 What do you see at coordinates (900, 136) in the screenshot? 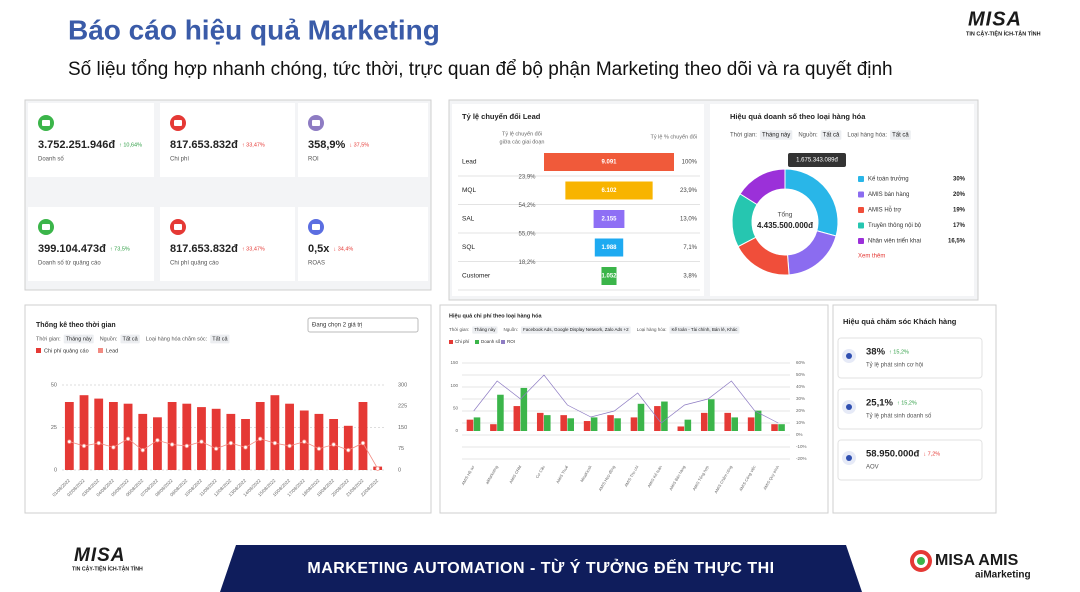
I see `filter-value: Tất cả` at bounding box center [900, 136].